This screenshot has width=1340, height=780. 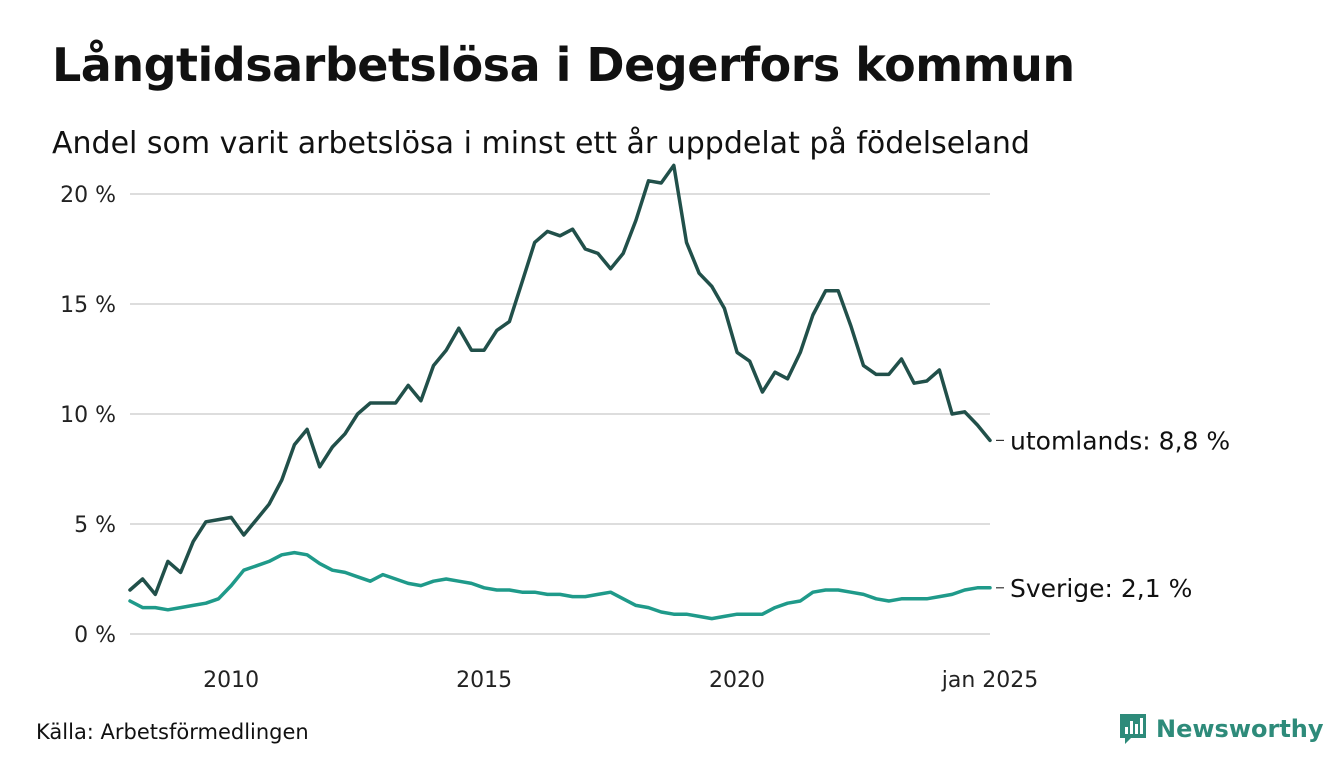 I want to click on chart-title: Långtidsarbetslösa i Degerfors kommun, so click(x=563, y=65).